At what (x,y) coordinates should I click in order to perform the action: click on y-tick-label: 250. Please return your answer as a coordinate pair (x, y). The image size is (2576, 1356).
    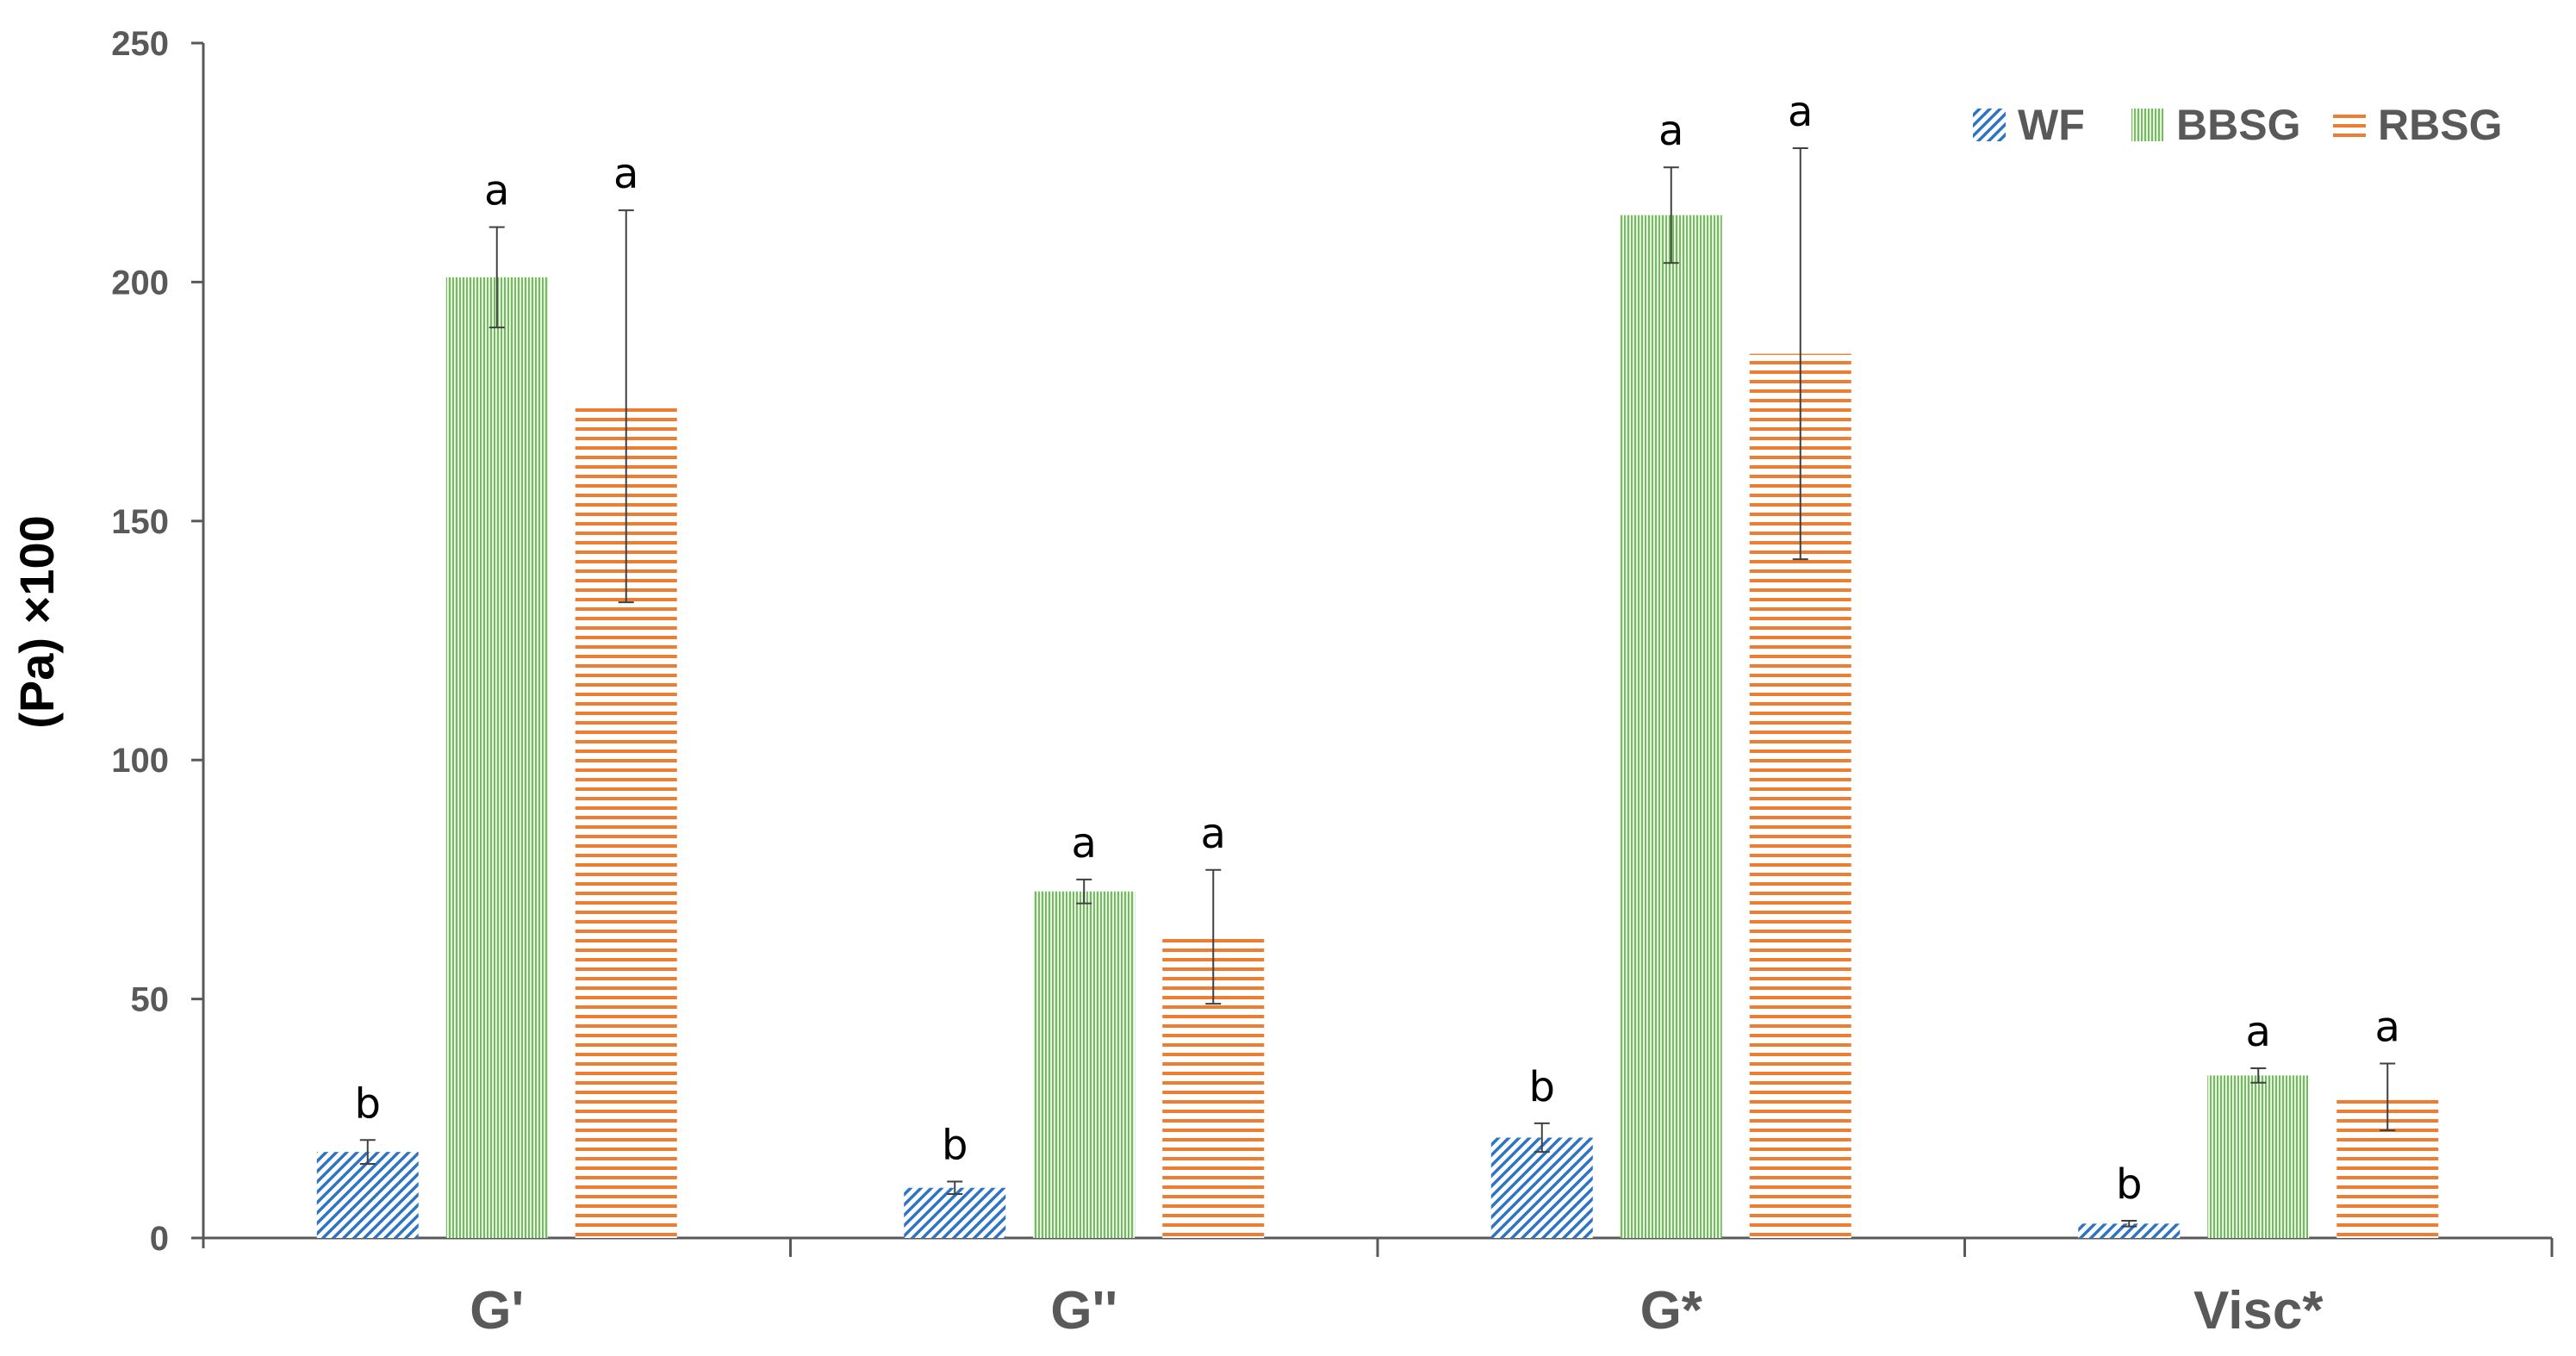
    Looking at the image, I should click on (140, 44).